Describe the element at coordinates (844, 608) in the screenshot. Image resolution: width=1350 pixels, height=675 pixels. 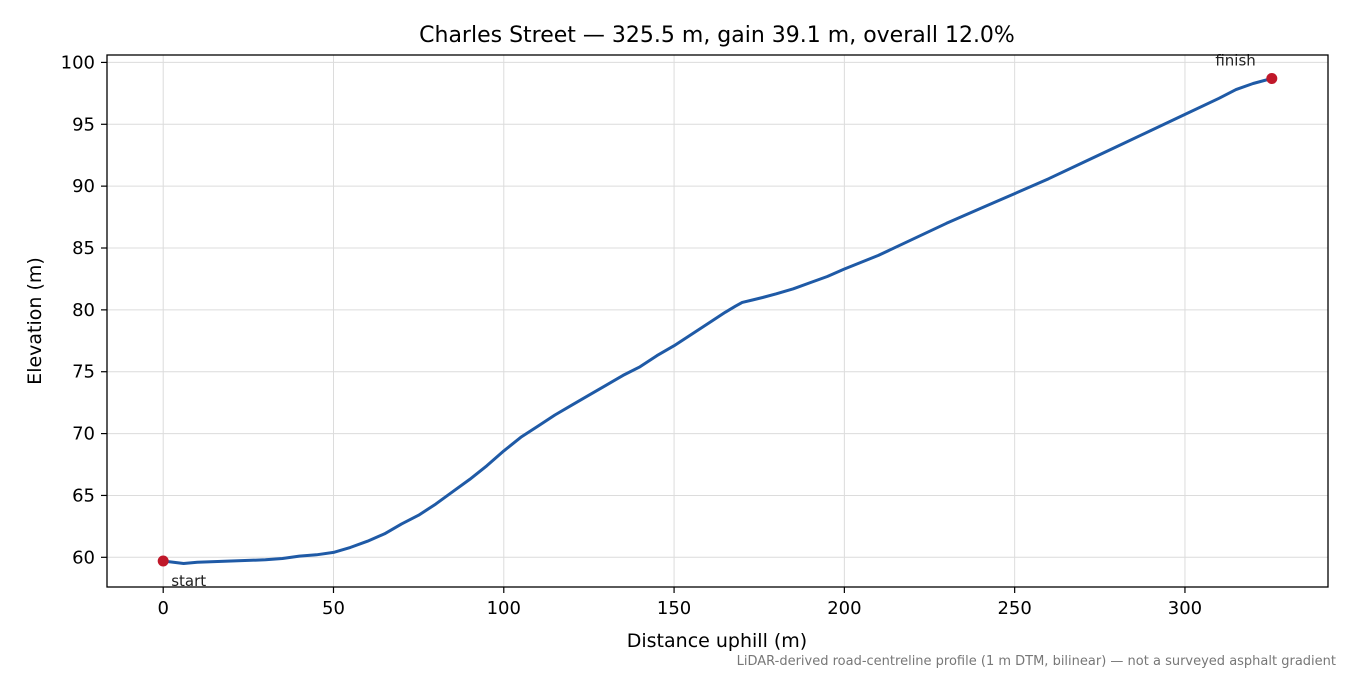
I see `x-tick-label: 200` at that location.